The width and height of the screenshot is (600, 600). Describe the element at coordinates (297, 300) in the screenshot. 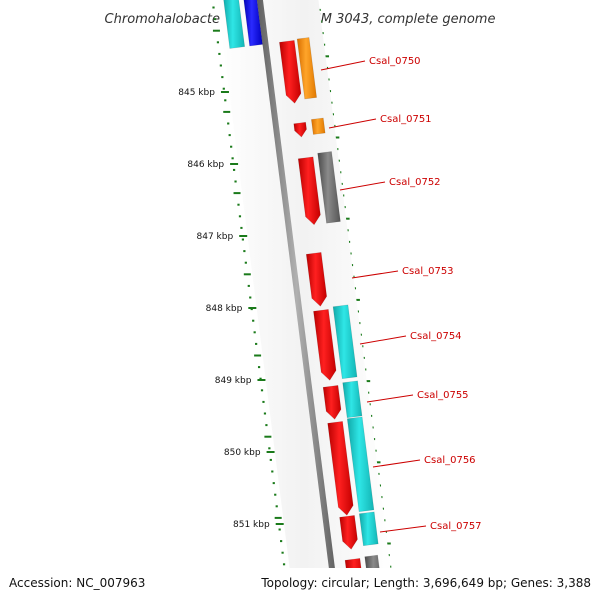

I see `backbone-line` at that location.